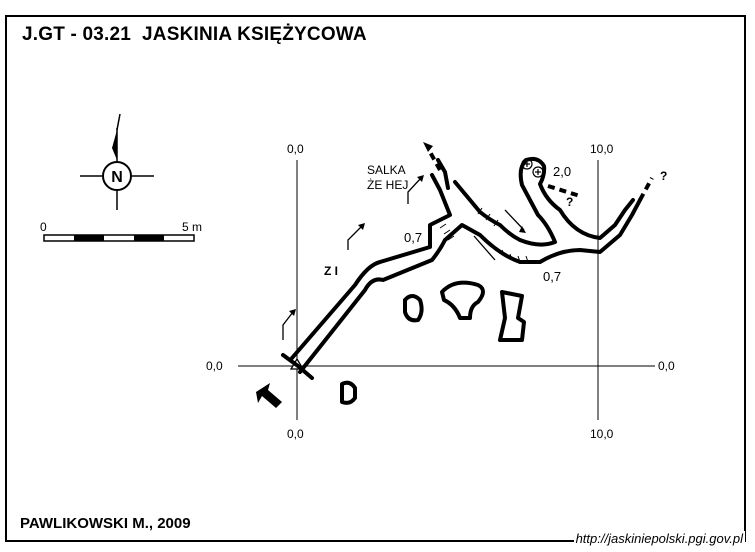 The width and height of the screenshot is (755, 552). Describe the element at coordinates (295, 434) in the screenshot. I see `grid-label-bottom-left: 0,0` at that location.